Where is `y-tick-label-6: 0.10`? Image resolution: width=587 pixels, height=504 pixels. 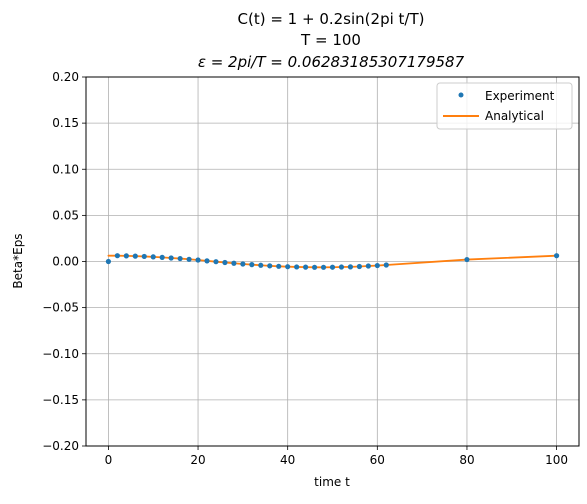 y-tick-label-6: 0.10 is located at coordinates (65, 169).